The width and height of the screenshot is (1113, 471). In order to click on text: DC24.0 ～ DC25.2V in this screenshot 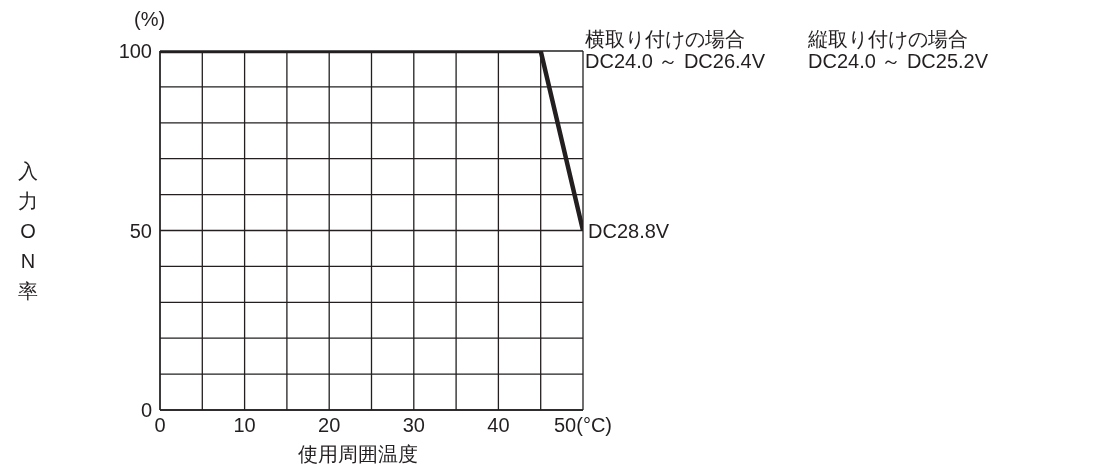, I will do `click(899, 61)`.